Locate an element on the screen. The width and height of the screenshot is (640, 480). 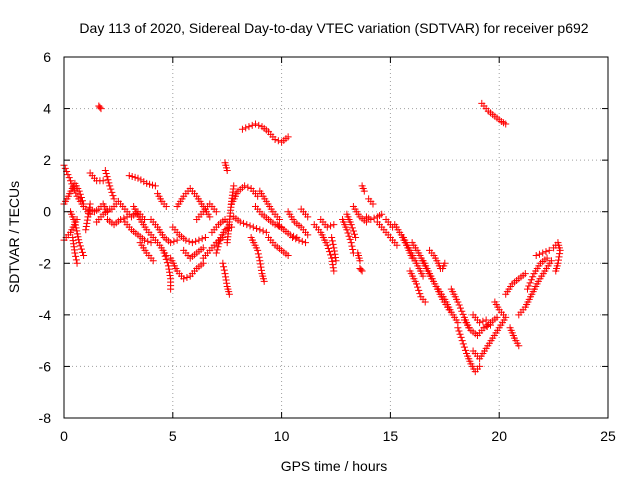
x-tick-label: 10 is located at coordinates (282, 436).